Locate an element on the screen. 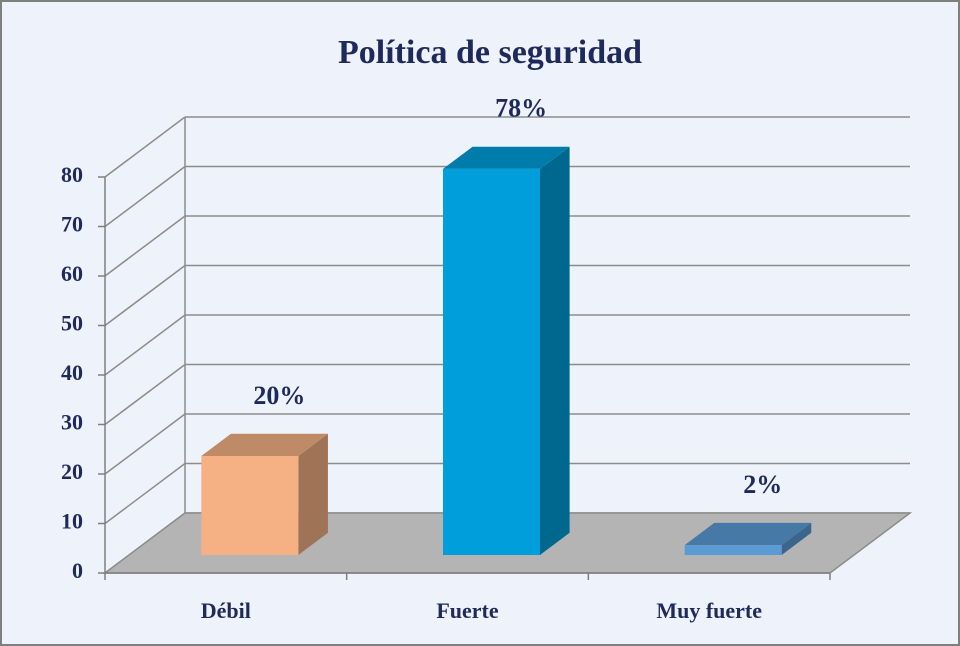  y-tick-label: 40 is located at coordinates (72, 372).